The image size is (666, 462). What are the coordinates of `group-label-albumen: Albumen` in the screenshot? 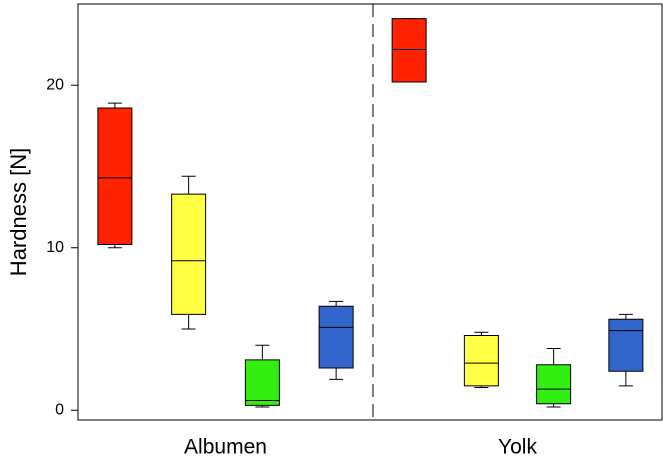 It's located at (225, 447).